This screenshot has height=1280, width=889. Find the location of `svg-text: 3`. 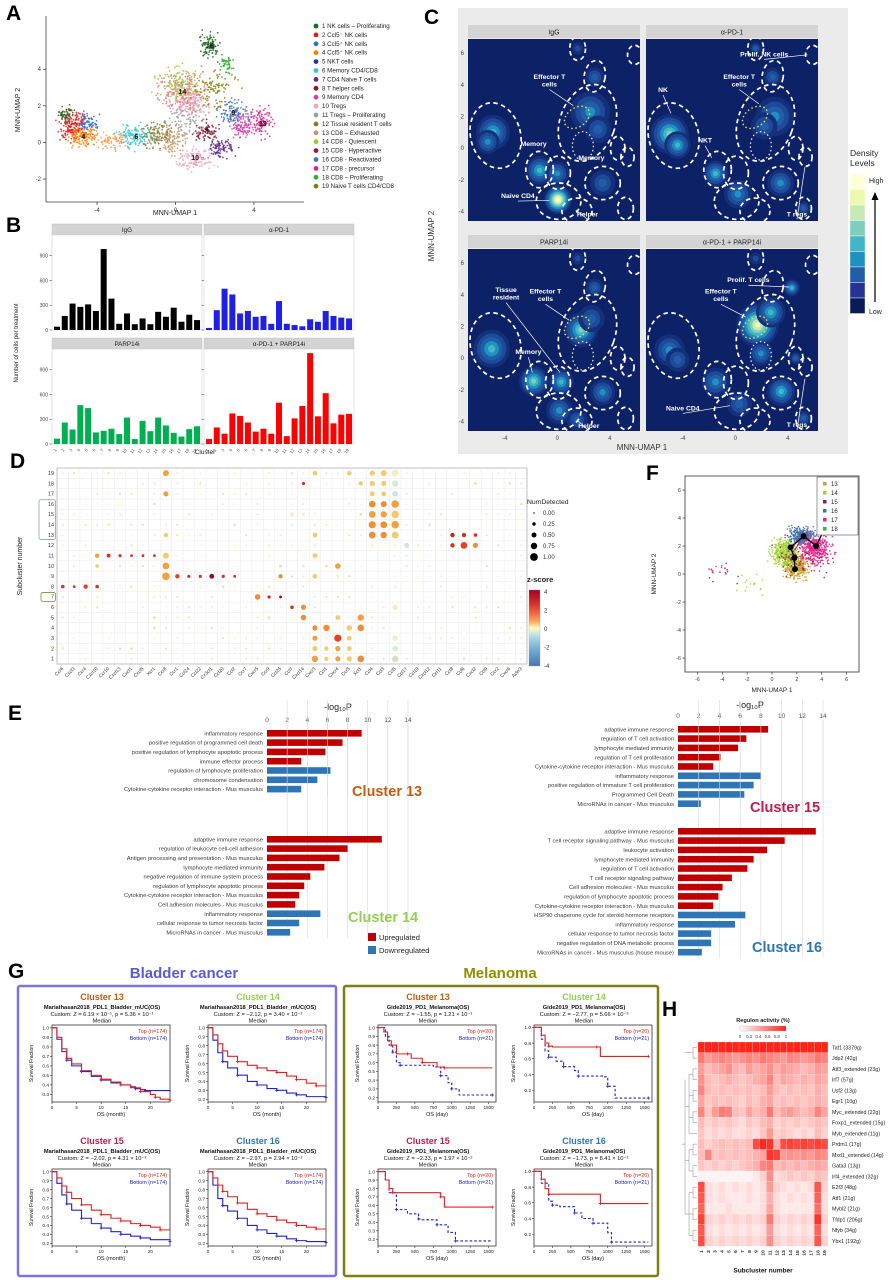

svg-text: 3 is located at coordinates (71, 449).